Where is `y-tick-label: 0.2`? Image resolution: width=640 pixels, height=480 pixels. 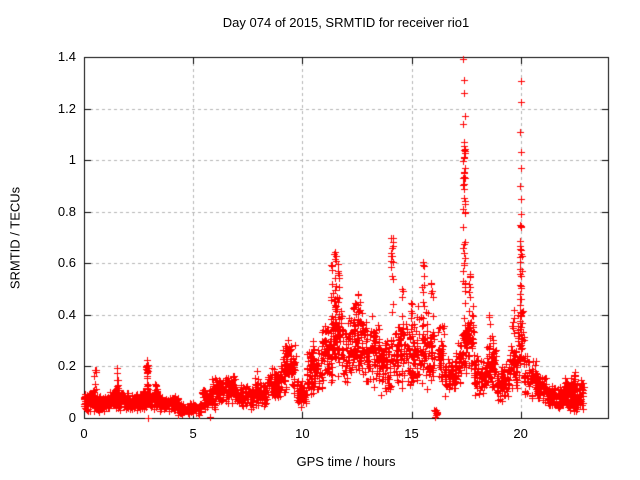 y-tick-label: 0.2 is located at coordinates (66, 366).